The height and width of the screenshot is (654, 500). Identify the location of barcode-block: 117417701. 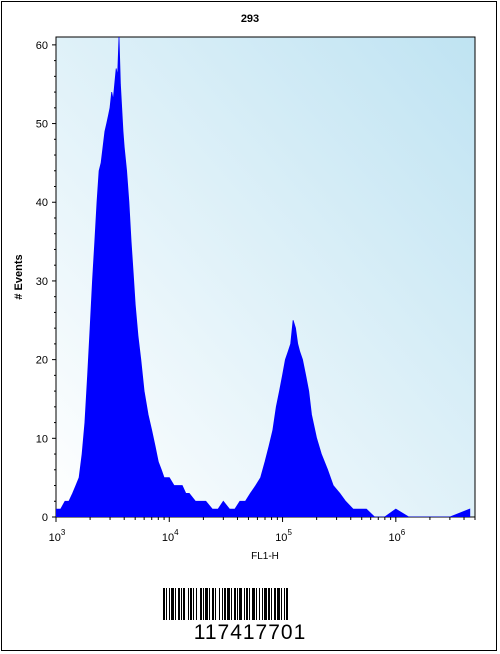
(250, 618).